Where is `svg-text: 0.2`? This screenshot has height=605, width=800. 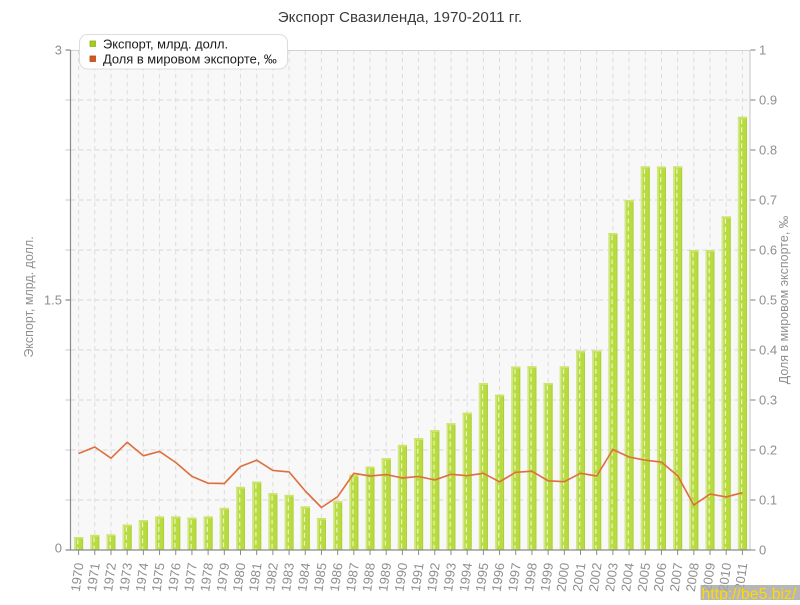
svg-text: 0.2 is located at coordinates (768, 450).